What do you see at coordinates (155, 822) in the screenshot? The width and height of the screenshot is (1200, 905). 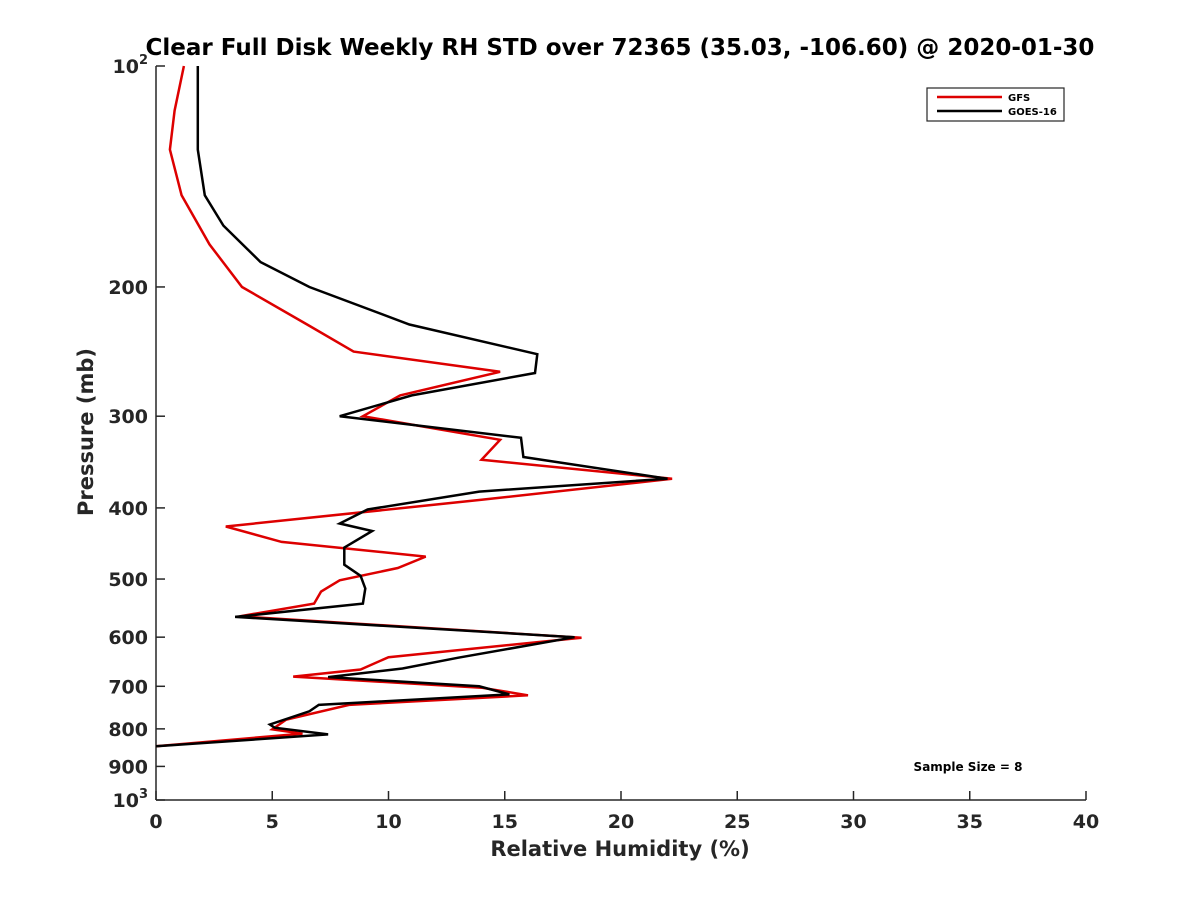 I see `x-tick-label: 0` at bounding box center [155, 822].